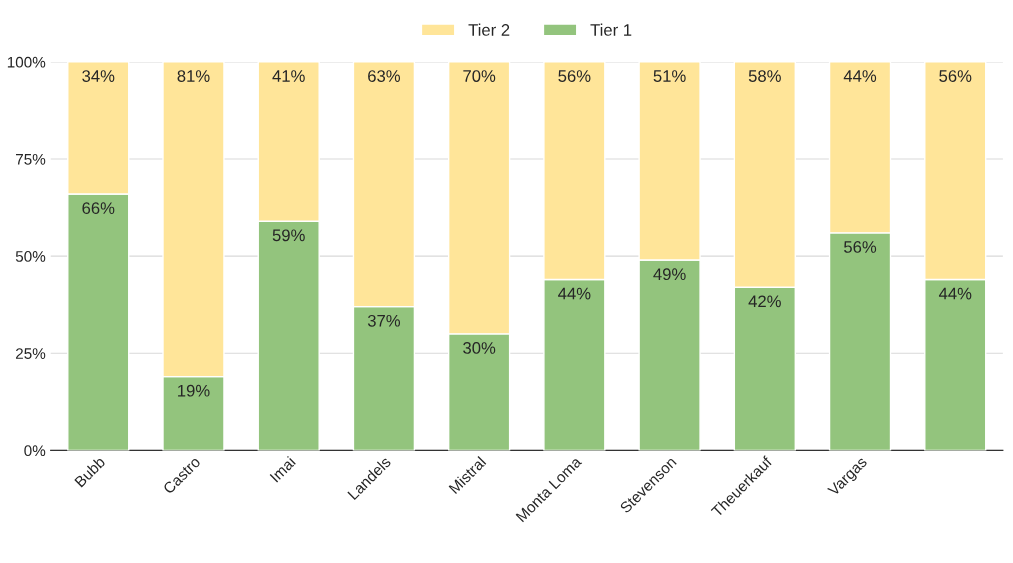  Describe the element at coordinates (611, 29) in the screenshot. I see `legend-label: Tier 1` at that location.